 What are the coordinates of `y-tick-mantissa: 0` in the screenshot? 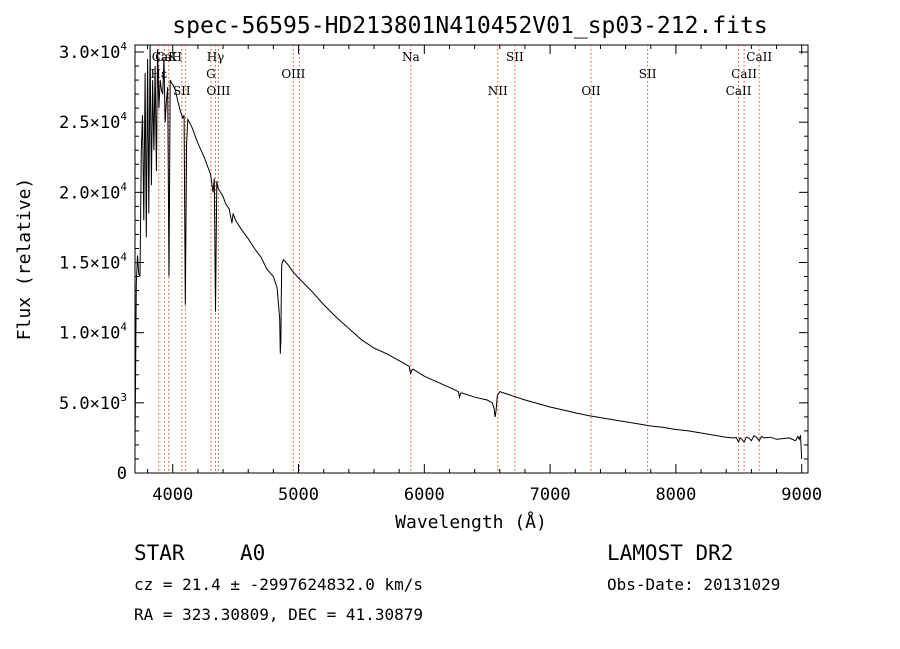 It's located at (122, 474).